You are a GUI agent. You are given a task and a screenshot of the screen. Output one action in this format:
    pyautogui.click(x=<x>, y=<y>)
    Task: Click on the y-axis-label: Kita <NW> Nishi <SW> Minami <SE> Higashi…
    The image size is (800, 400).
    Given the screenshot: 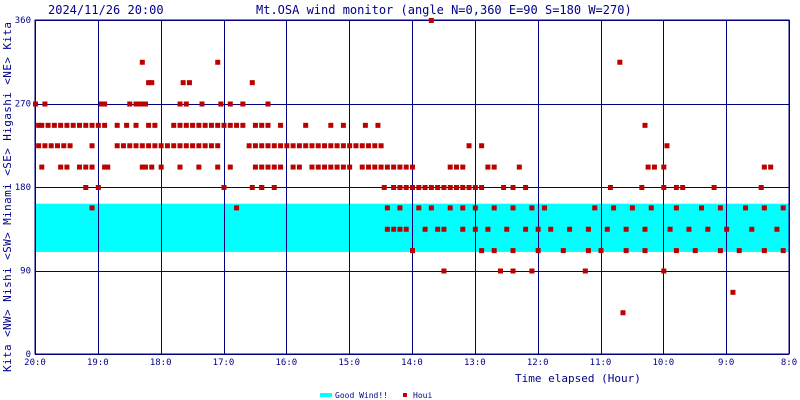 What is the action you would take?
    pyautogui.click(x=7, y=197)
    